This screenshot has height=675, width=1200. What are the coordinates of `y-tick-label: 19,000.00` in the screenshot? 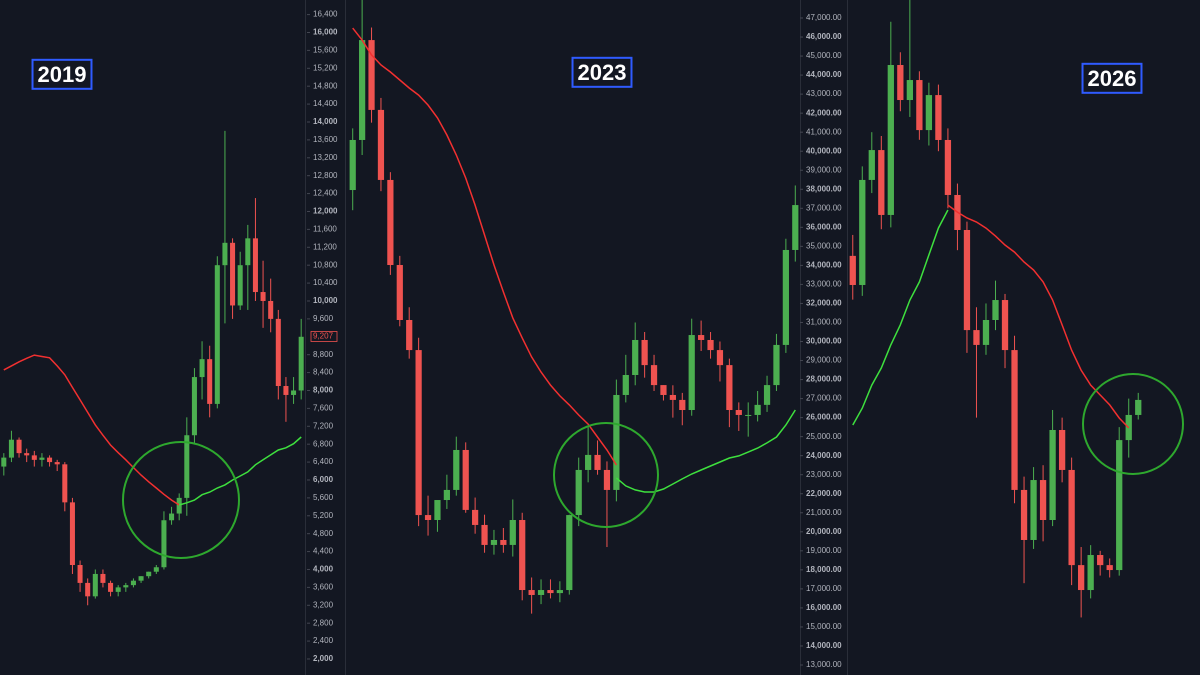 It's located at (824, 550).